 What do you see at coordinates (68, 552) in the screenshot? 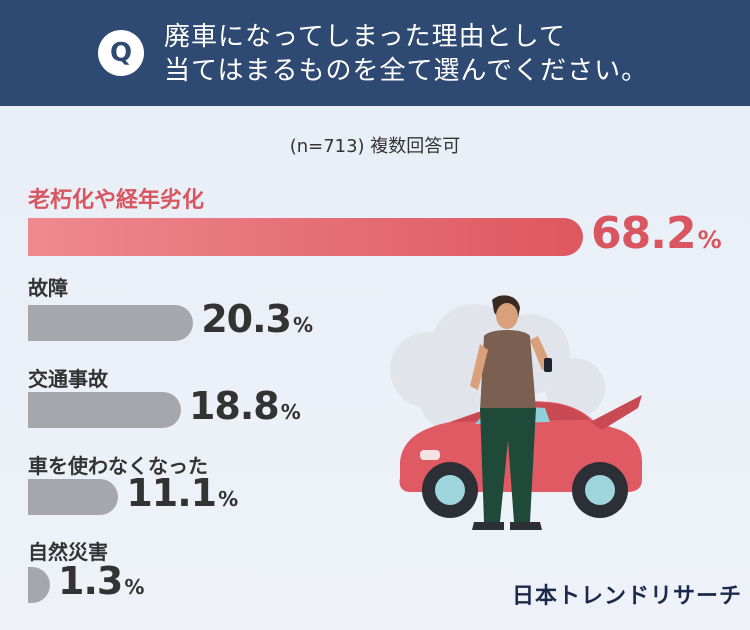
I see `category-label: 自然災害` at bounding box center [68, 552].